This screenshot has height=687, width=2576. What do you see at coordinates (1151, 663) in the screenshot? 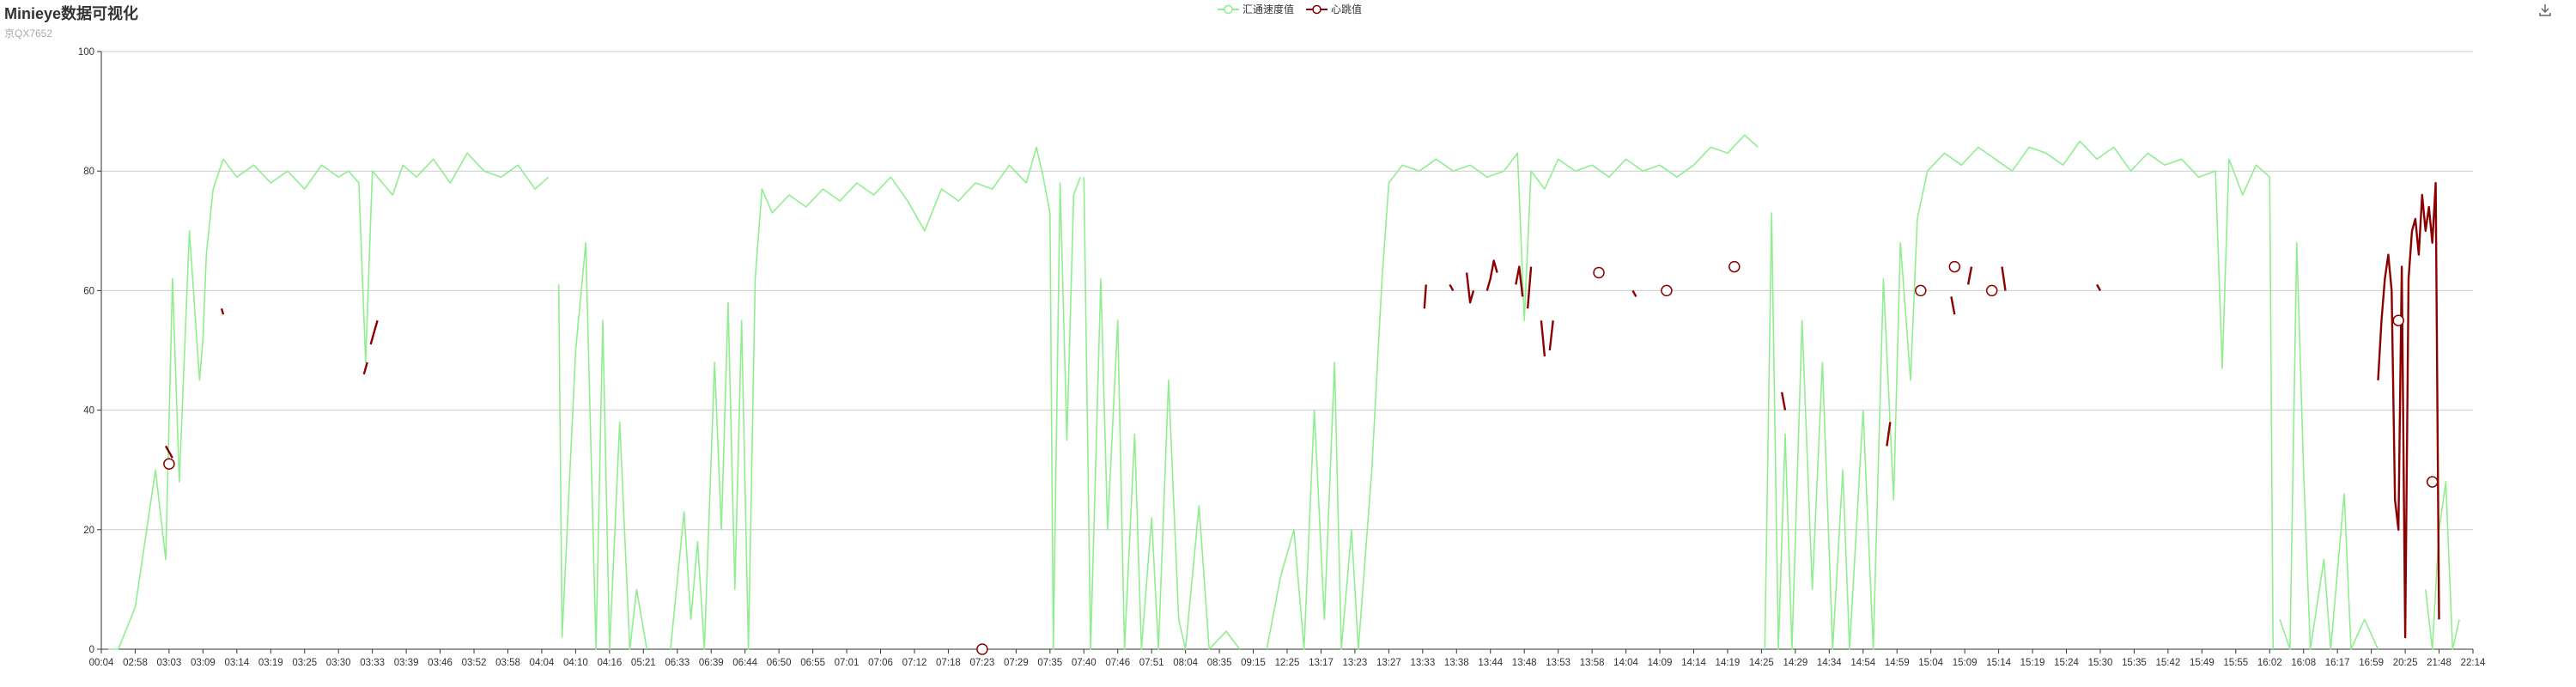
I see `x-tick-label-31: 07:51` at bounding box center [1151, 663].